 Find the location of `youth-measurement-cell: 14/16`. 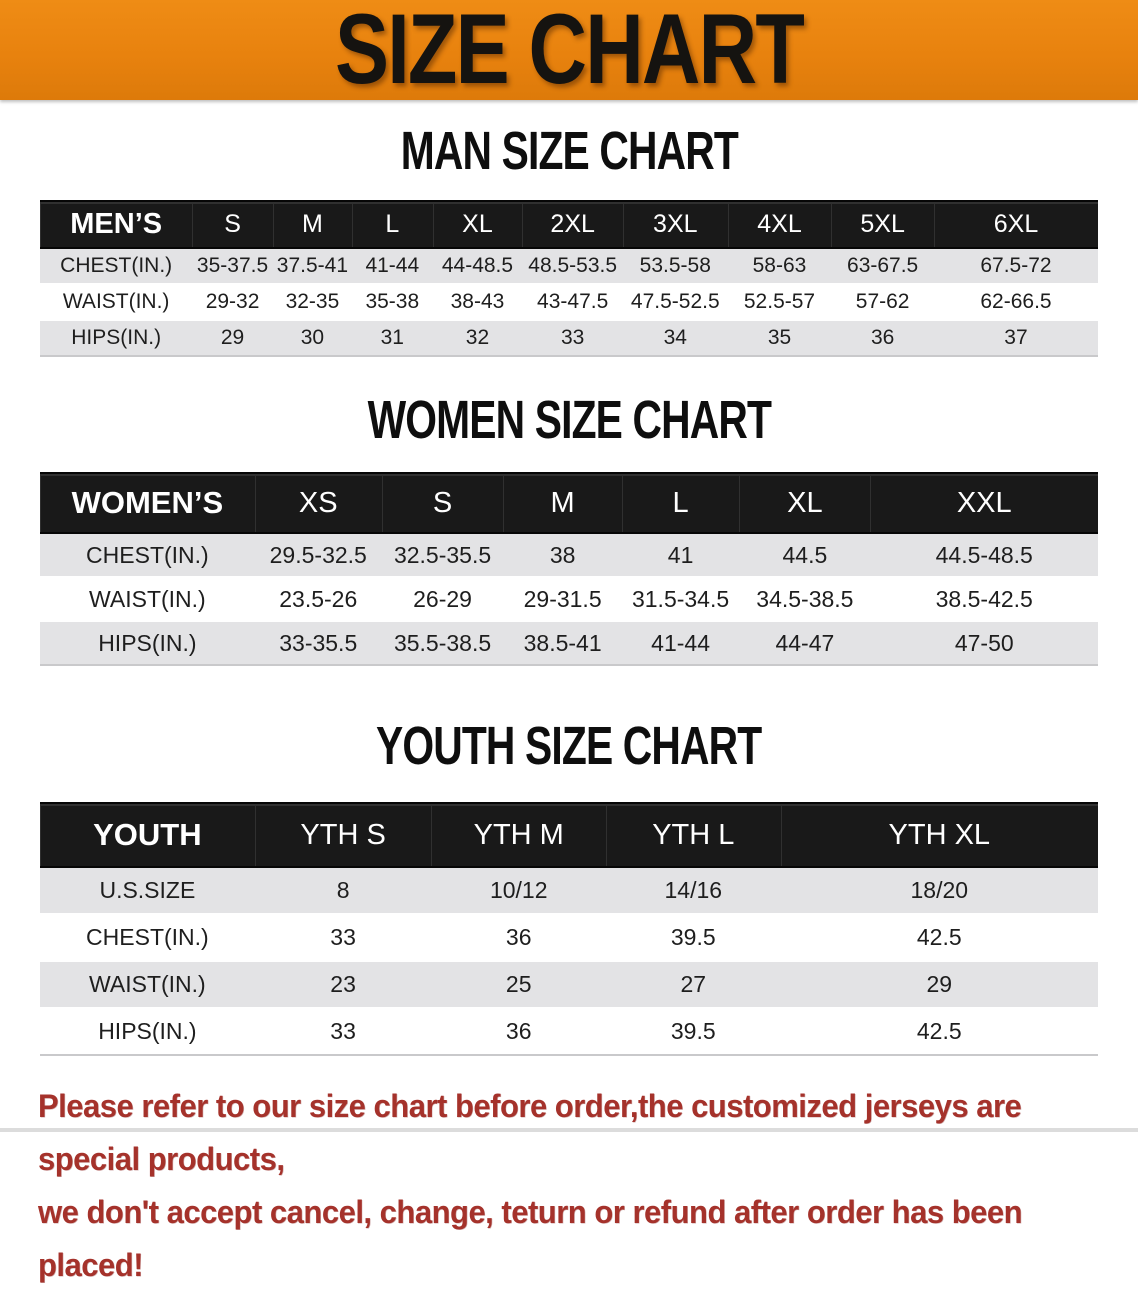

youth-measurement-cell: 14/16 is located at coordinates (693, 890).